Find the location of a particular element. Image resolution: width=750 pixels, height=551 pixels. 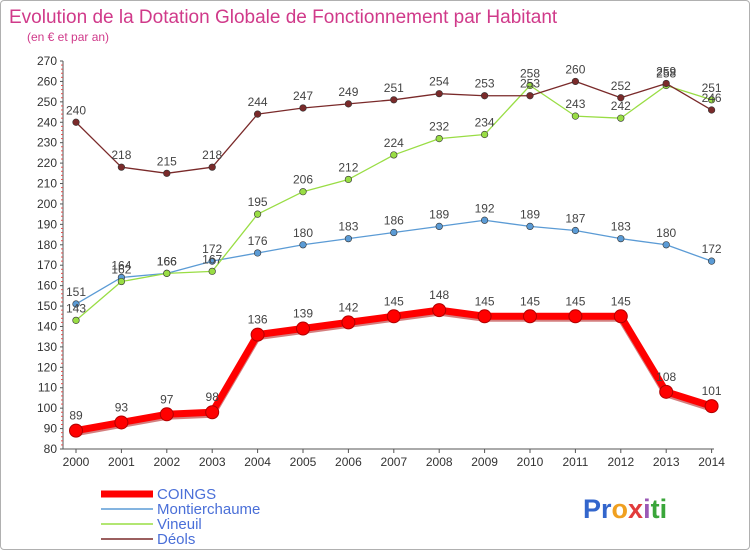

data-label: 240 is located at coordinates (76, 110).